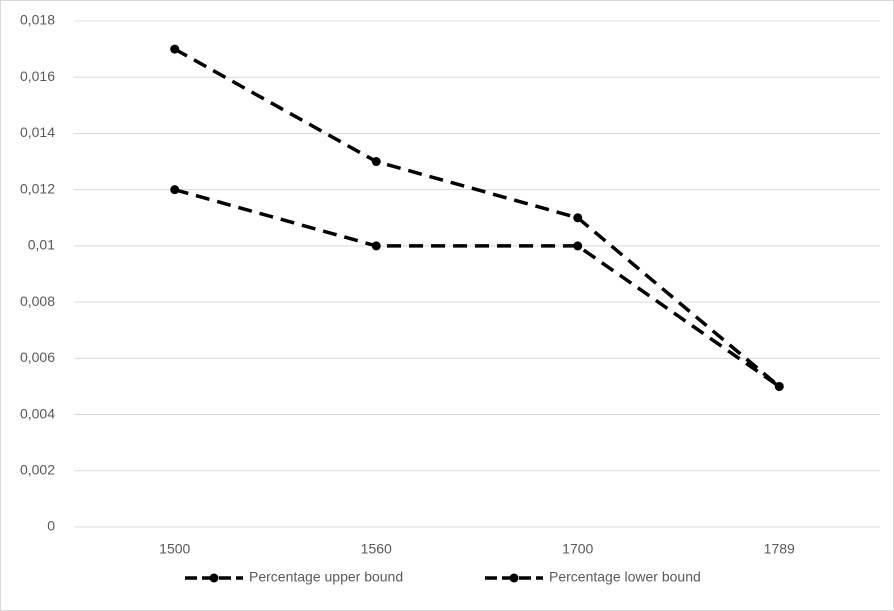  I want to click on legend-label: Percentage lower bound, so click(625, 577).